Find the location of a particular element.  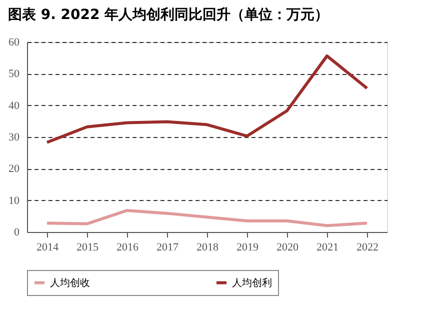

y-tick-label: 0 is located at coordinates (17, 232).